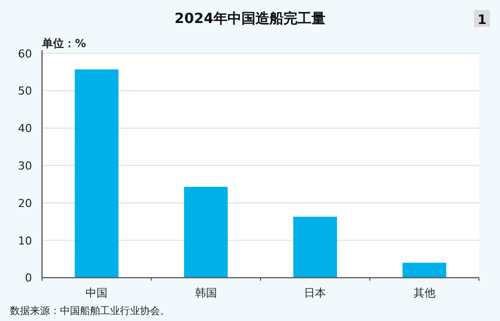 The height and width of the screenshot is (321, 500). What do you see at coordinates (28, 278) in the screenshot?
I see `y-tick-label: 0` at bounding box center [28, 278].